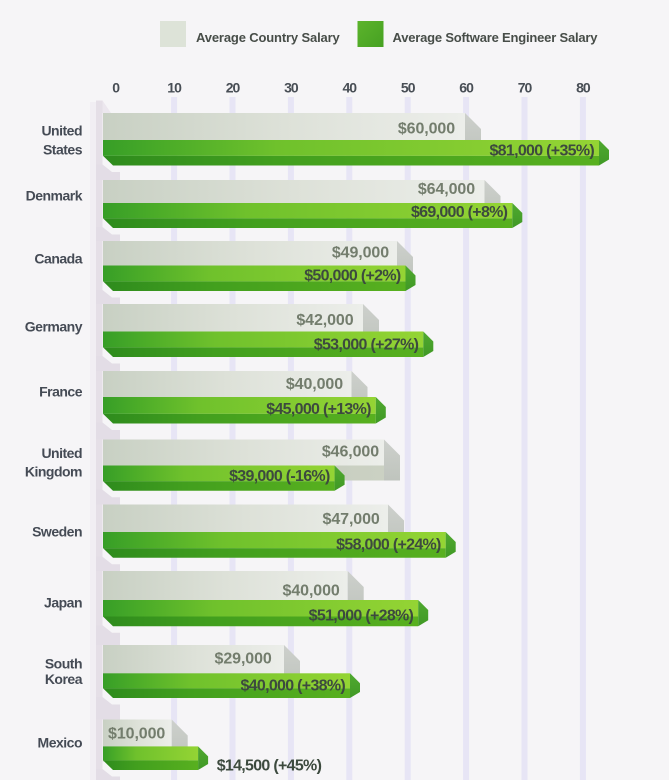  Describe the element at coordinates (54, 326) in the screenshot. I see `svg-text: Germany` at that location.